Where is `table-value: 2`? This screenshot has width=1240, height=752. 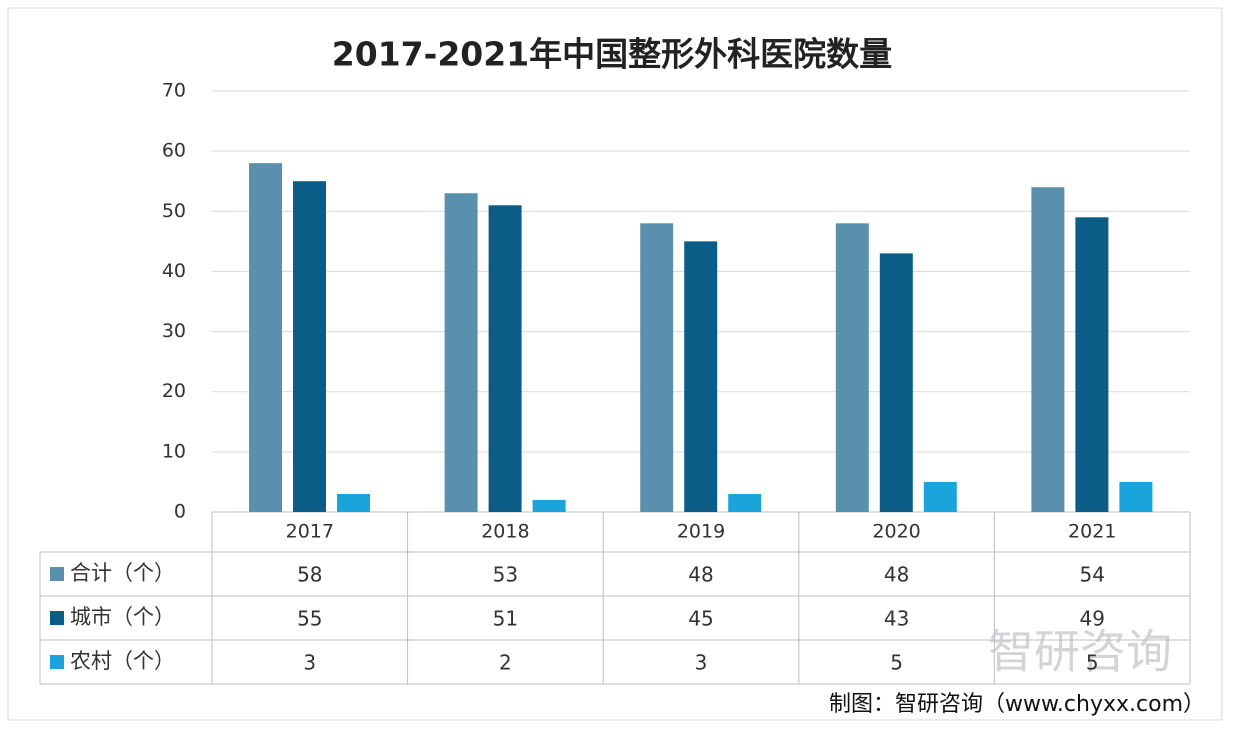
table-value: 2 is located at coordinates (505, 663).